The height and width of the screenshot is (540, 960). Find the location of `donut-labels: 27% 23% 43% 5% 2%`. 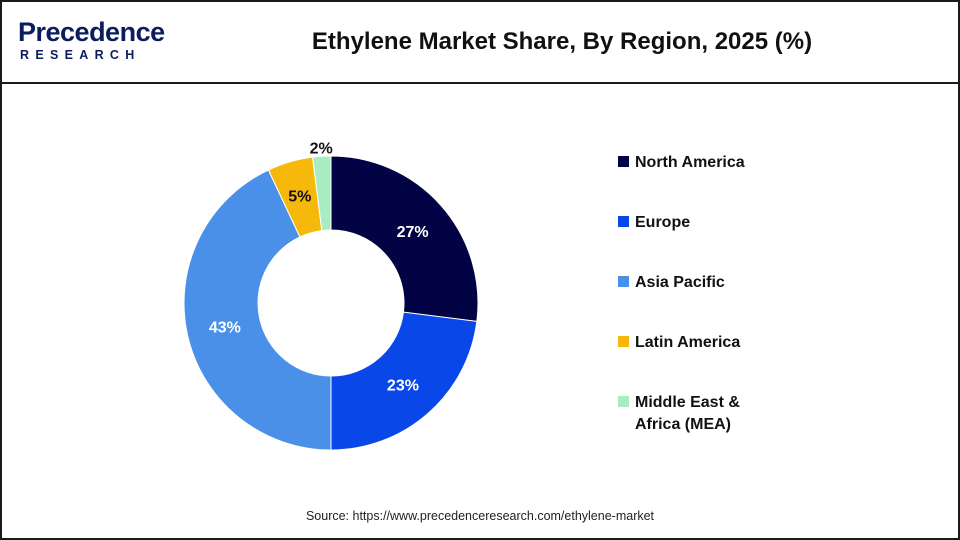

donut-labels: 27% 23% 43% 5% 2% is located at coordinates (319, 267).